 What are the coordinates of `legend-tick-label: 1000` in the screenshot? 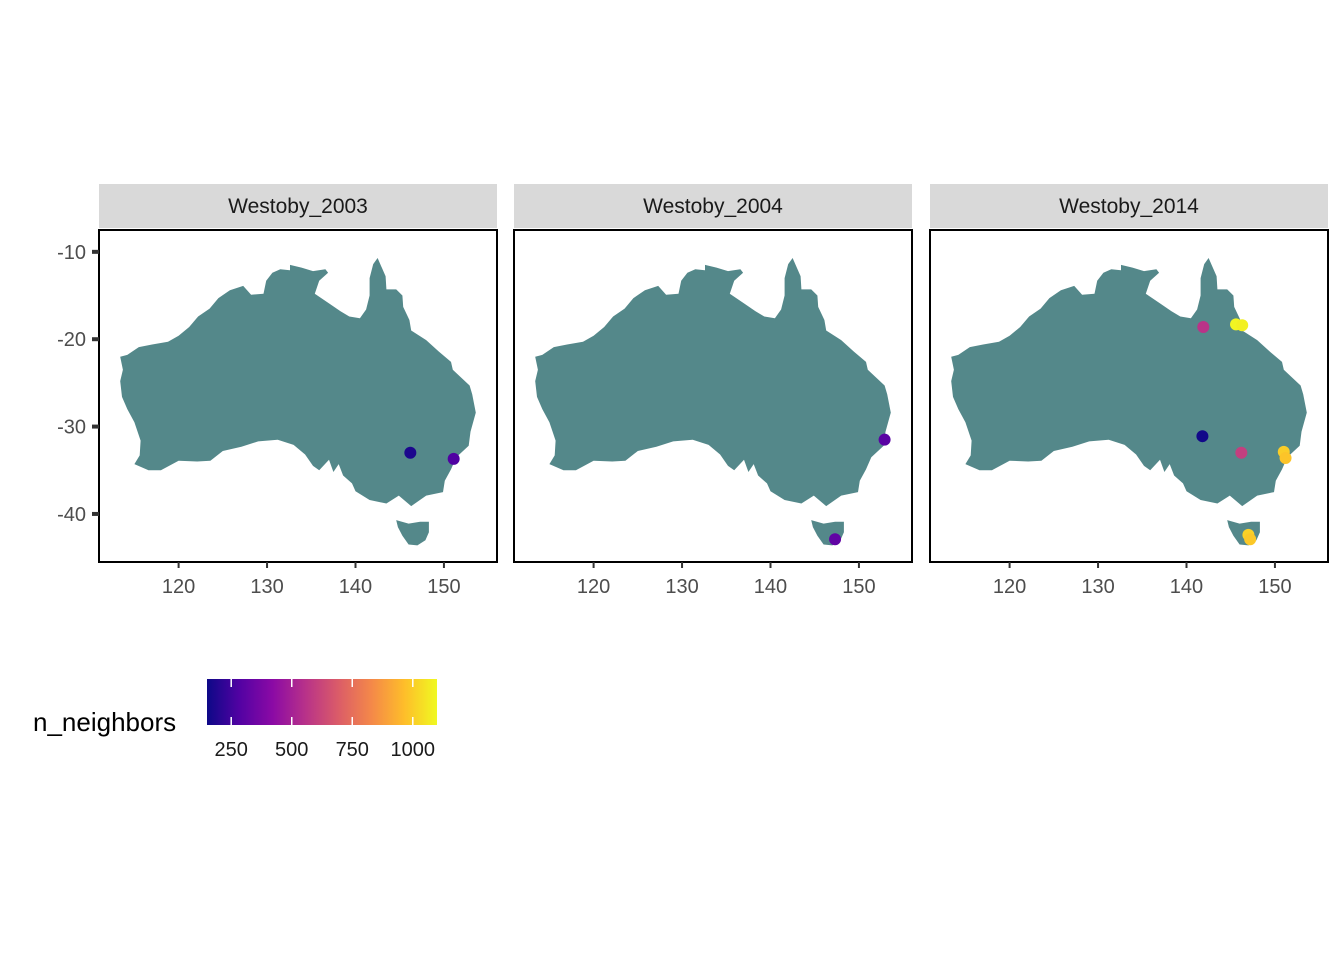 It's located at (413, 750).